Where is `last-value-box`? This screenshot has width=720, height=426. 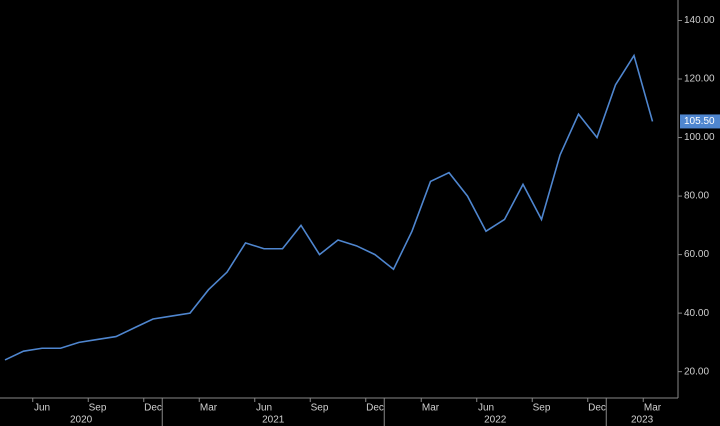 last-value-box is located at coordinates (700, 121).